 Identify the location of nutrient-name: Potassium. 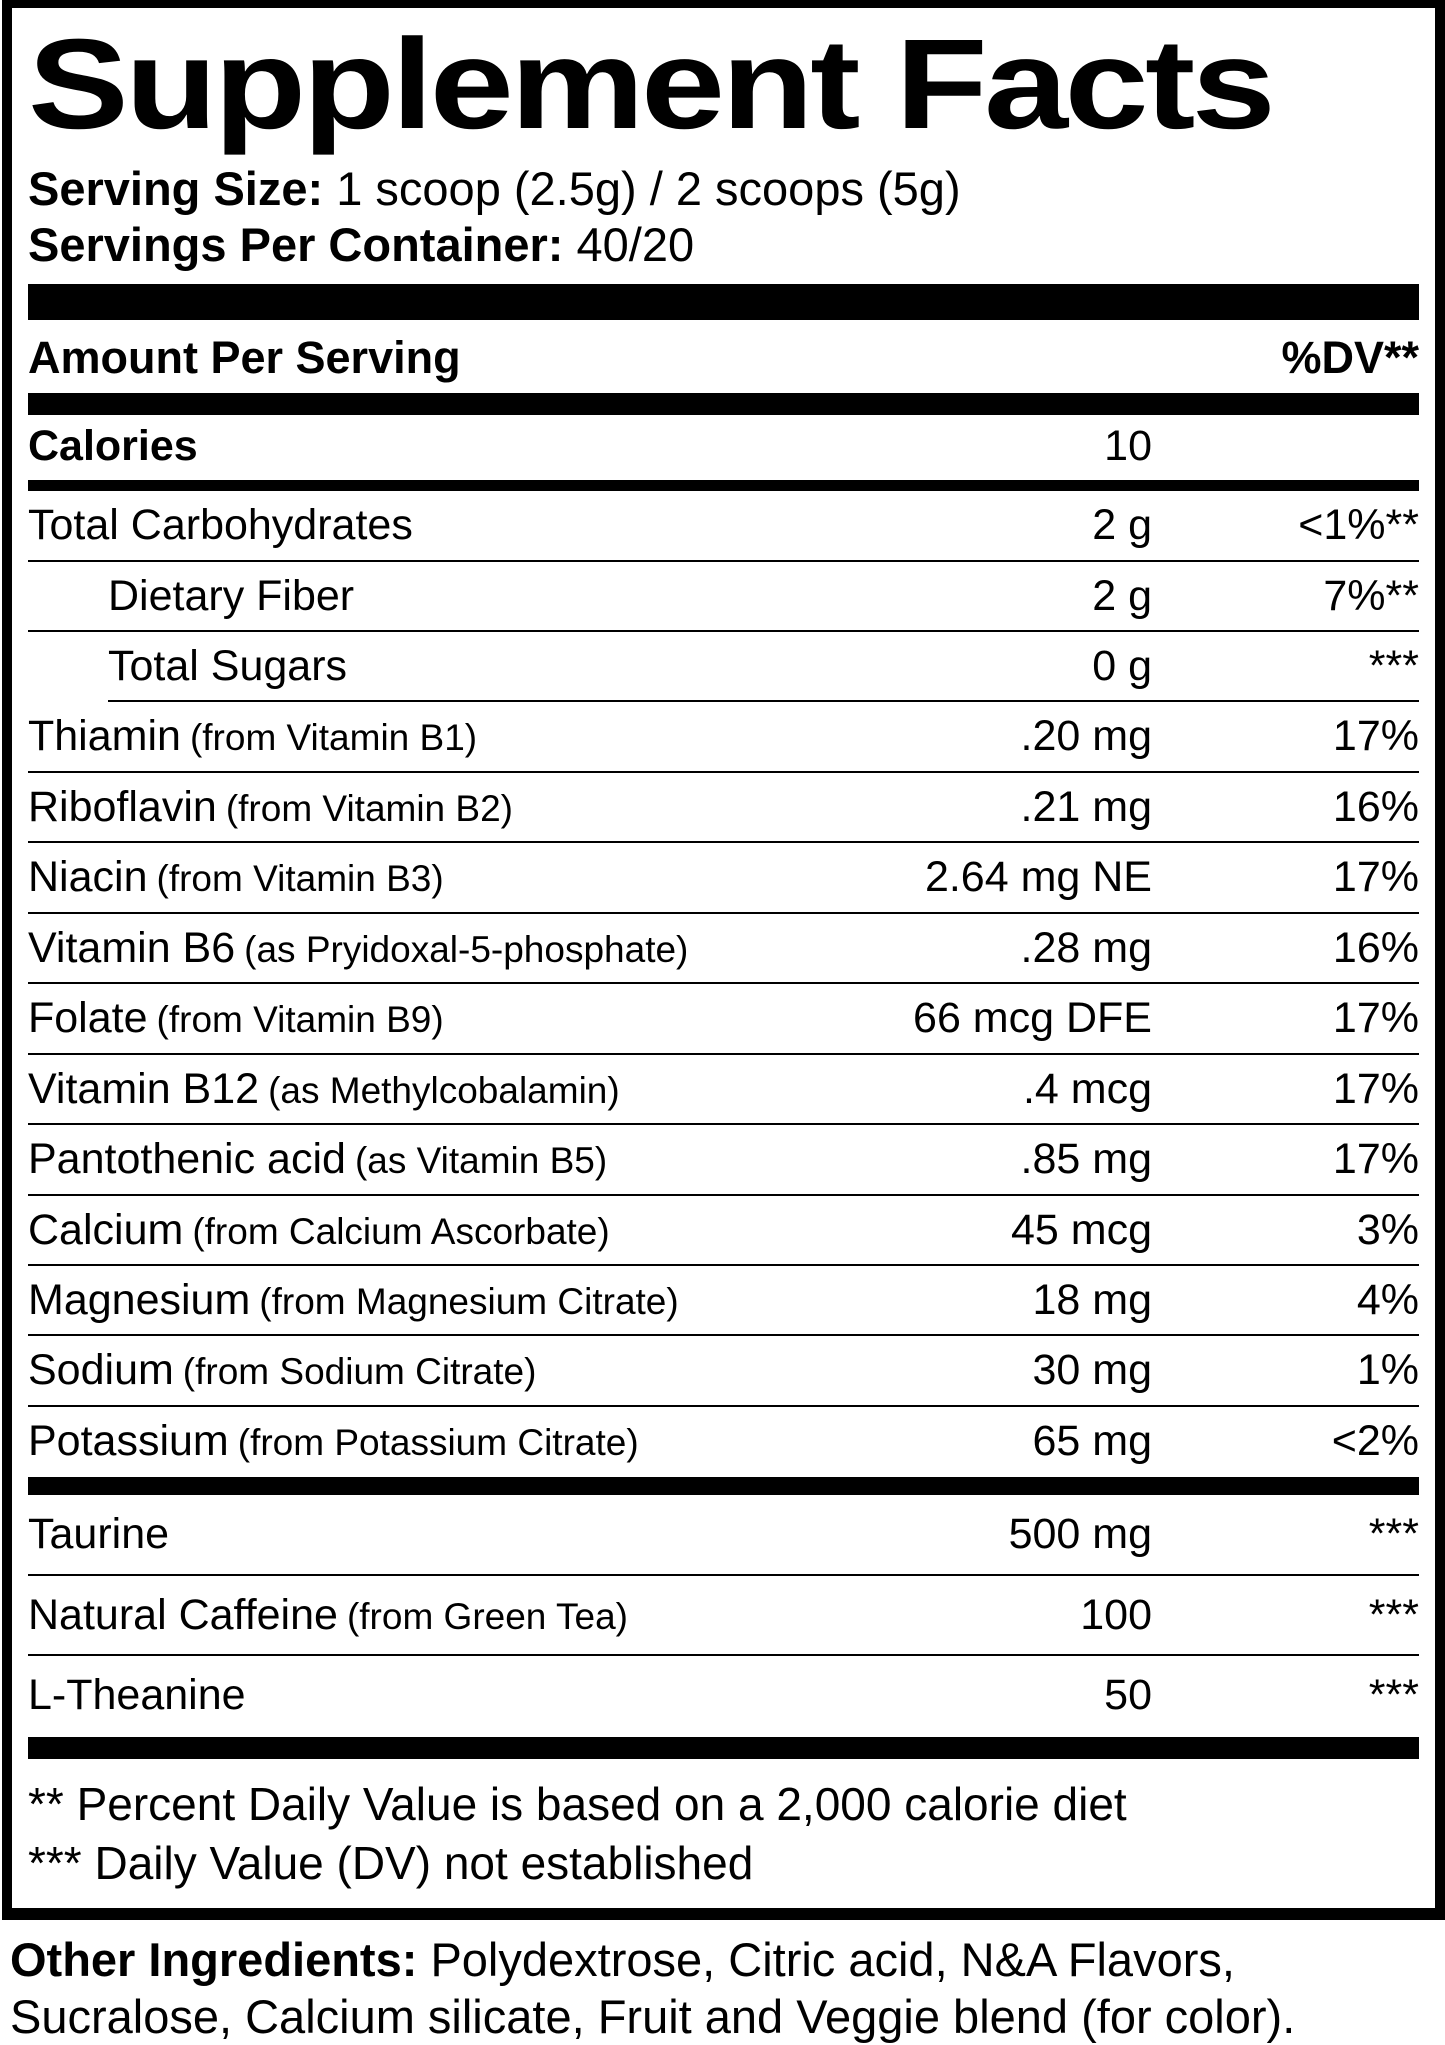
(128, 1440).